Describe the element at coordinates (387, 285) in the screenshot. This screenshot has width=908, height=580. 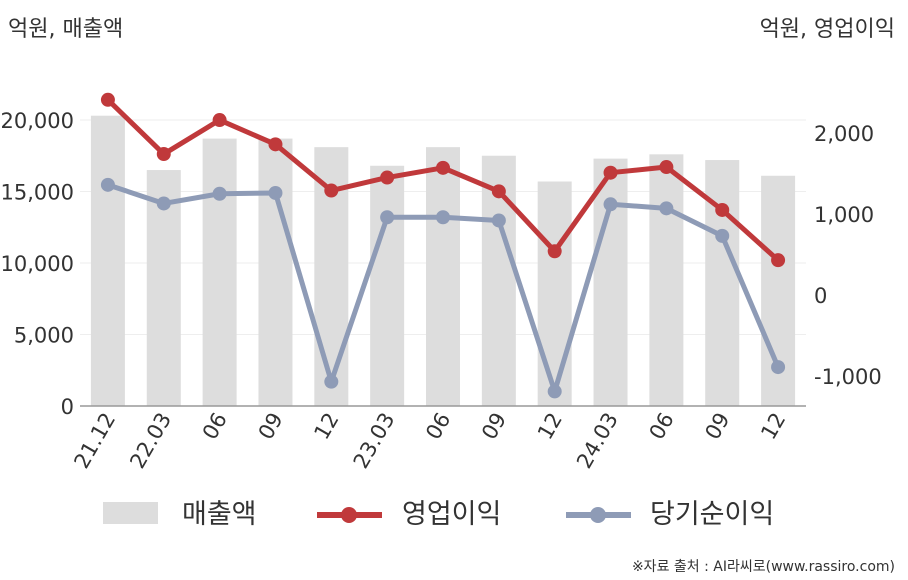
I see `bar-23.03` at that location.